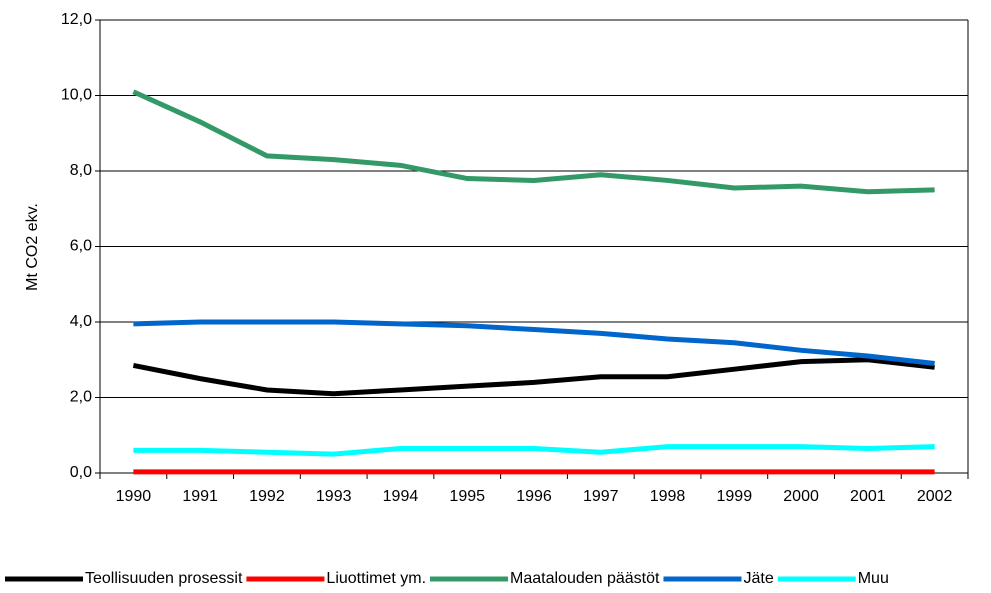 This screenshot has width=991, height=593. I want to click on y-tick-label: 12,0, so click(76, 19).